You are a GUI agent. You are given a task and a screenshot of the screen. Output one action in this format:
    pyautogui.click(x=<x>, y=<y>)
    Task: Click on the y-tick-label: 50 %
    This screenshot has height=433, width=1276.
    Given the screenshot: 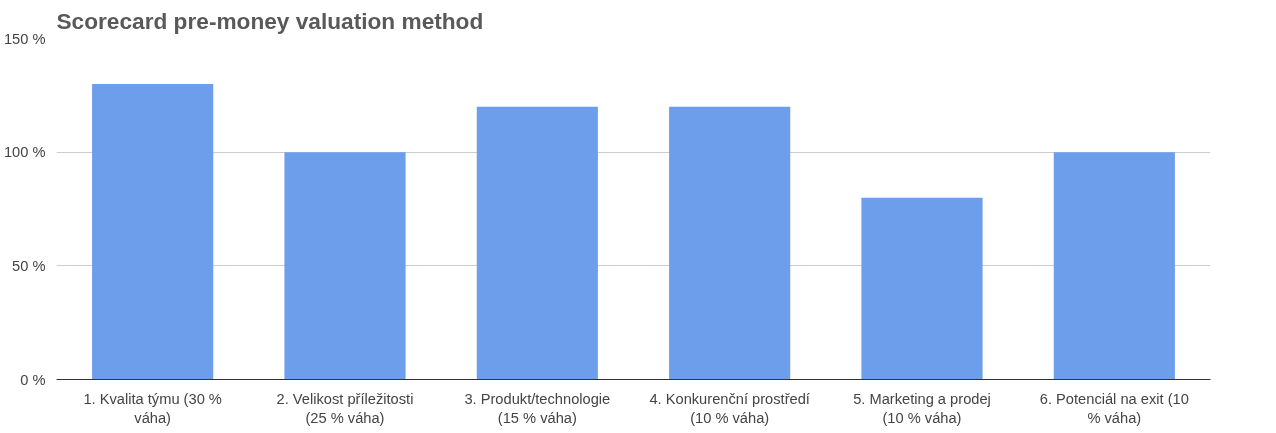 What is the action you would take?
    pyautogui.click(x=29, y=265)
    